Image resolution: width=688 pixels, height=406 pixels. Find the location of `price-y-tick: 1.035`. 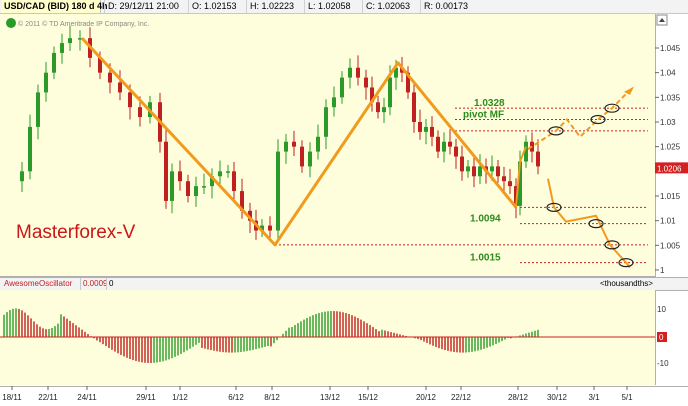

price-y-tick: 1.035 is located at coordinates (670, 97).